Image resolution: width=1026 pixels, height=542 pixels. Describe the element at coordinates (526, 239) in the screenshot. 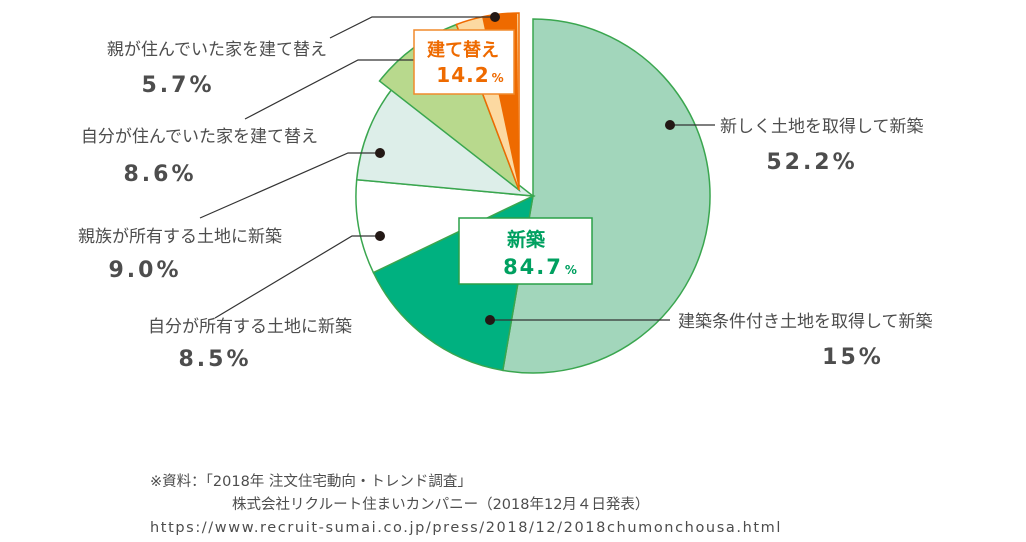

I see `group-label-new-build: 新築` at that location.